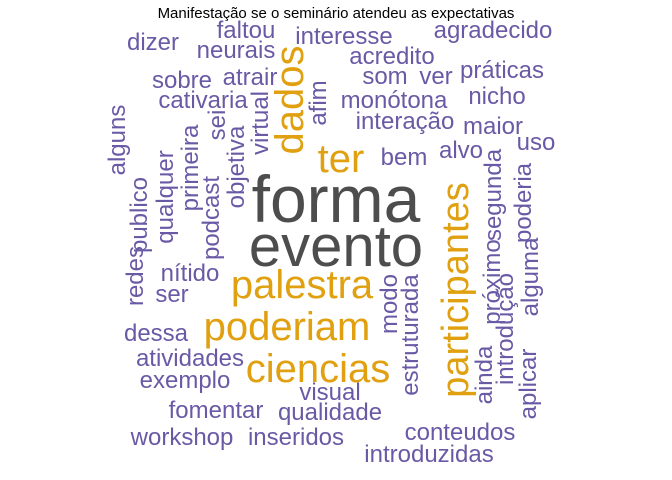 Image resolution: width=672 pixels, height=480 pixels. What do you see at coordinates (117, 140) in the screenshot?
I see `word-alguns: alguns` at bounding box center [117, 140].